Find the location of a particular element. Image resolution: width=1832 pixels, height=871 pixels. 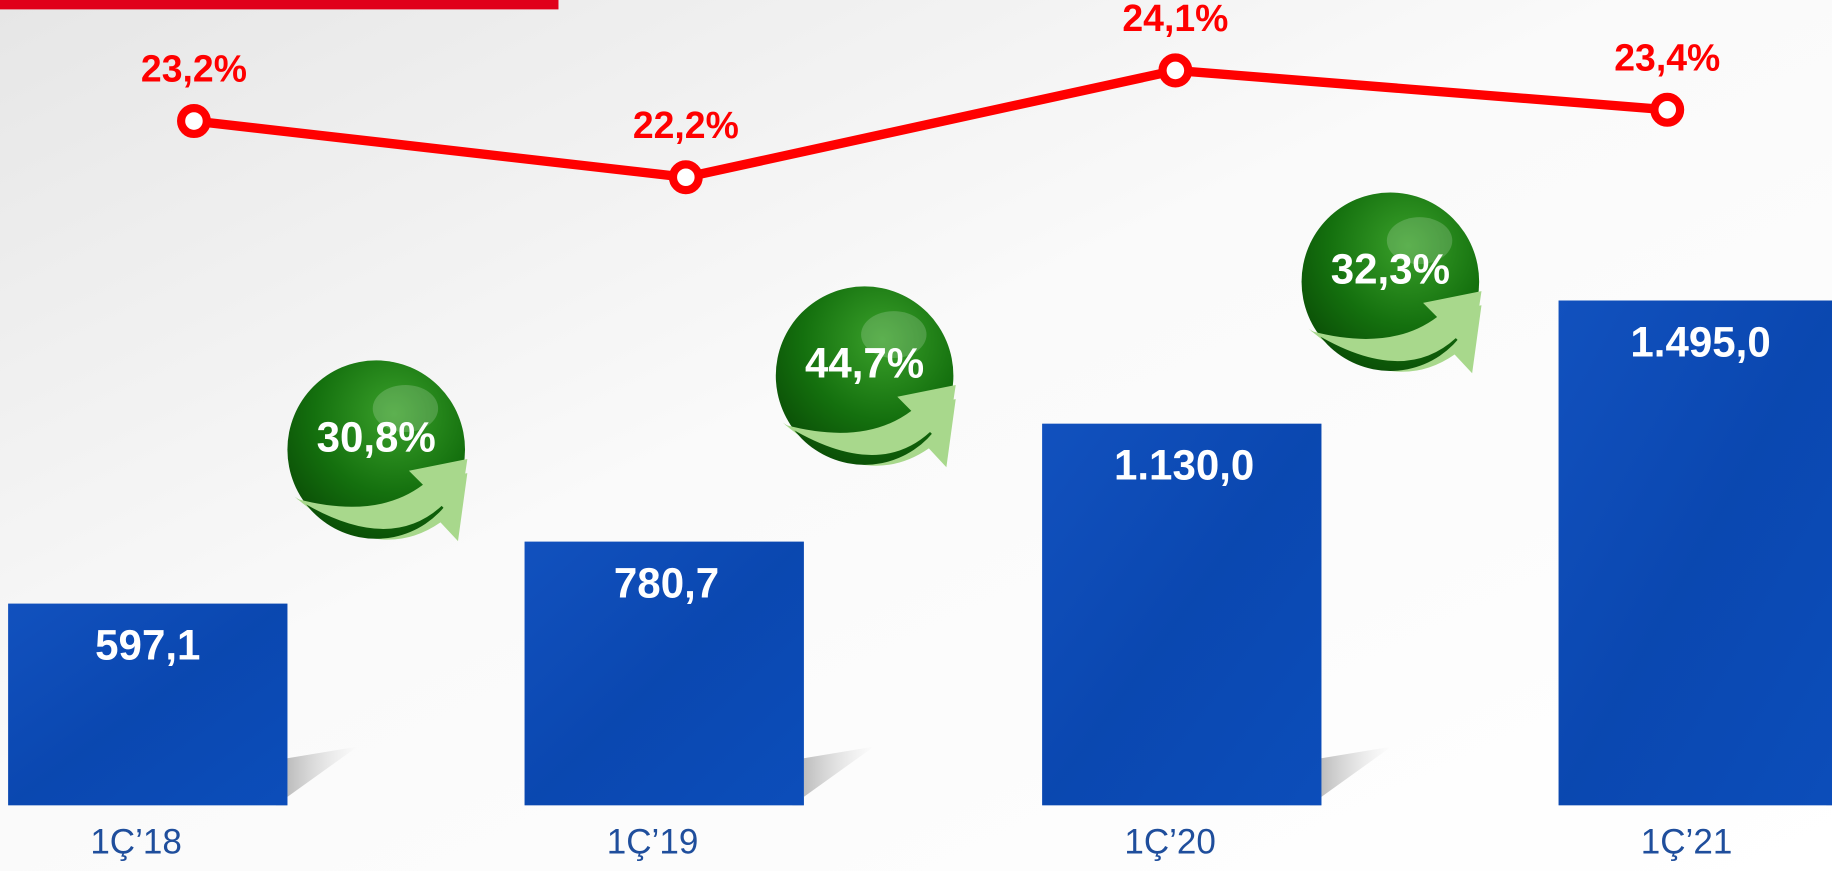

bar-value-label: 1.130,0 is located at coordinates (1184, 464).